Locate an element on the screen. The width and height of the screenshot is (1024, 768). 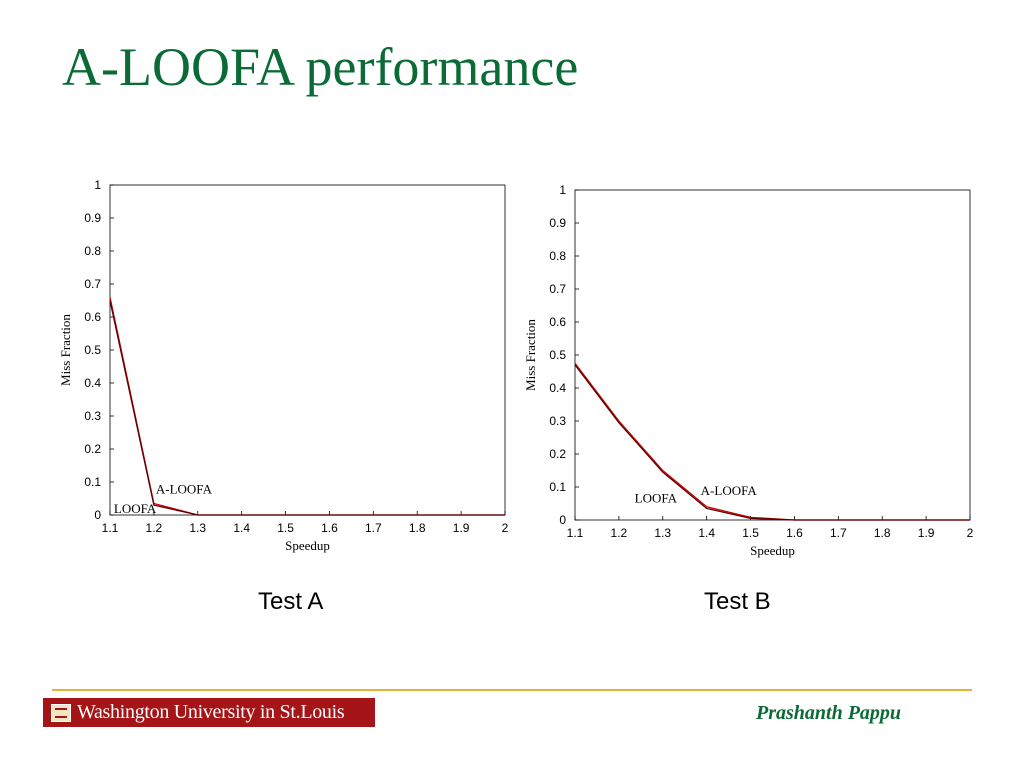
chart-caption-test-a: Test A is located at coordinates (291, 601).